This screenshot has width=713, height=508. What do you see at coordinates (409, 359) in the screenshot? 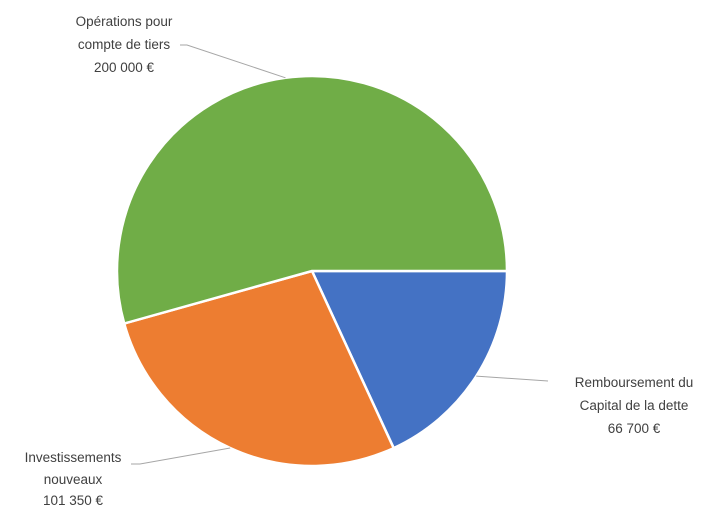
I see `pie-slice-remboursement` at bounding box center [409, 359].